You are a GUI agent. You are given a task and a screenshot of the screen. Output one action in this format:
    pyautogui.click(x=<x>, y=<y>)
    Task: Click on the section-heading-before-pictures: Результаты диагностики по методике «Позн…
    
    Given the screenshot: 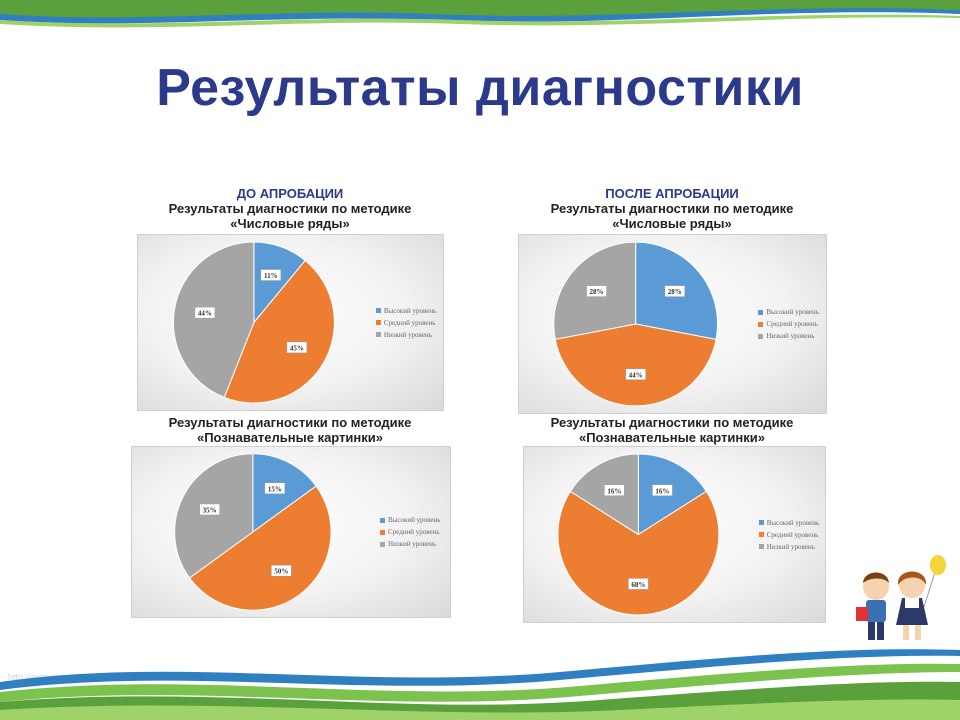 What is the action you would take?
    pyautogui.click(x=290, y=430)
    